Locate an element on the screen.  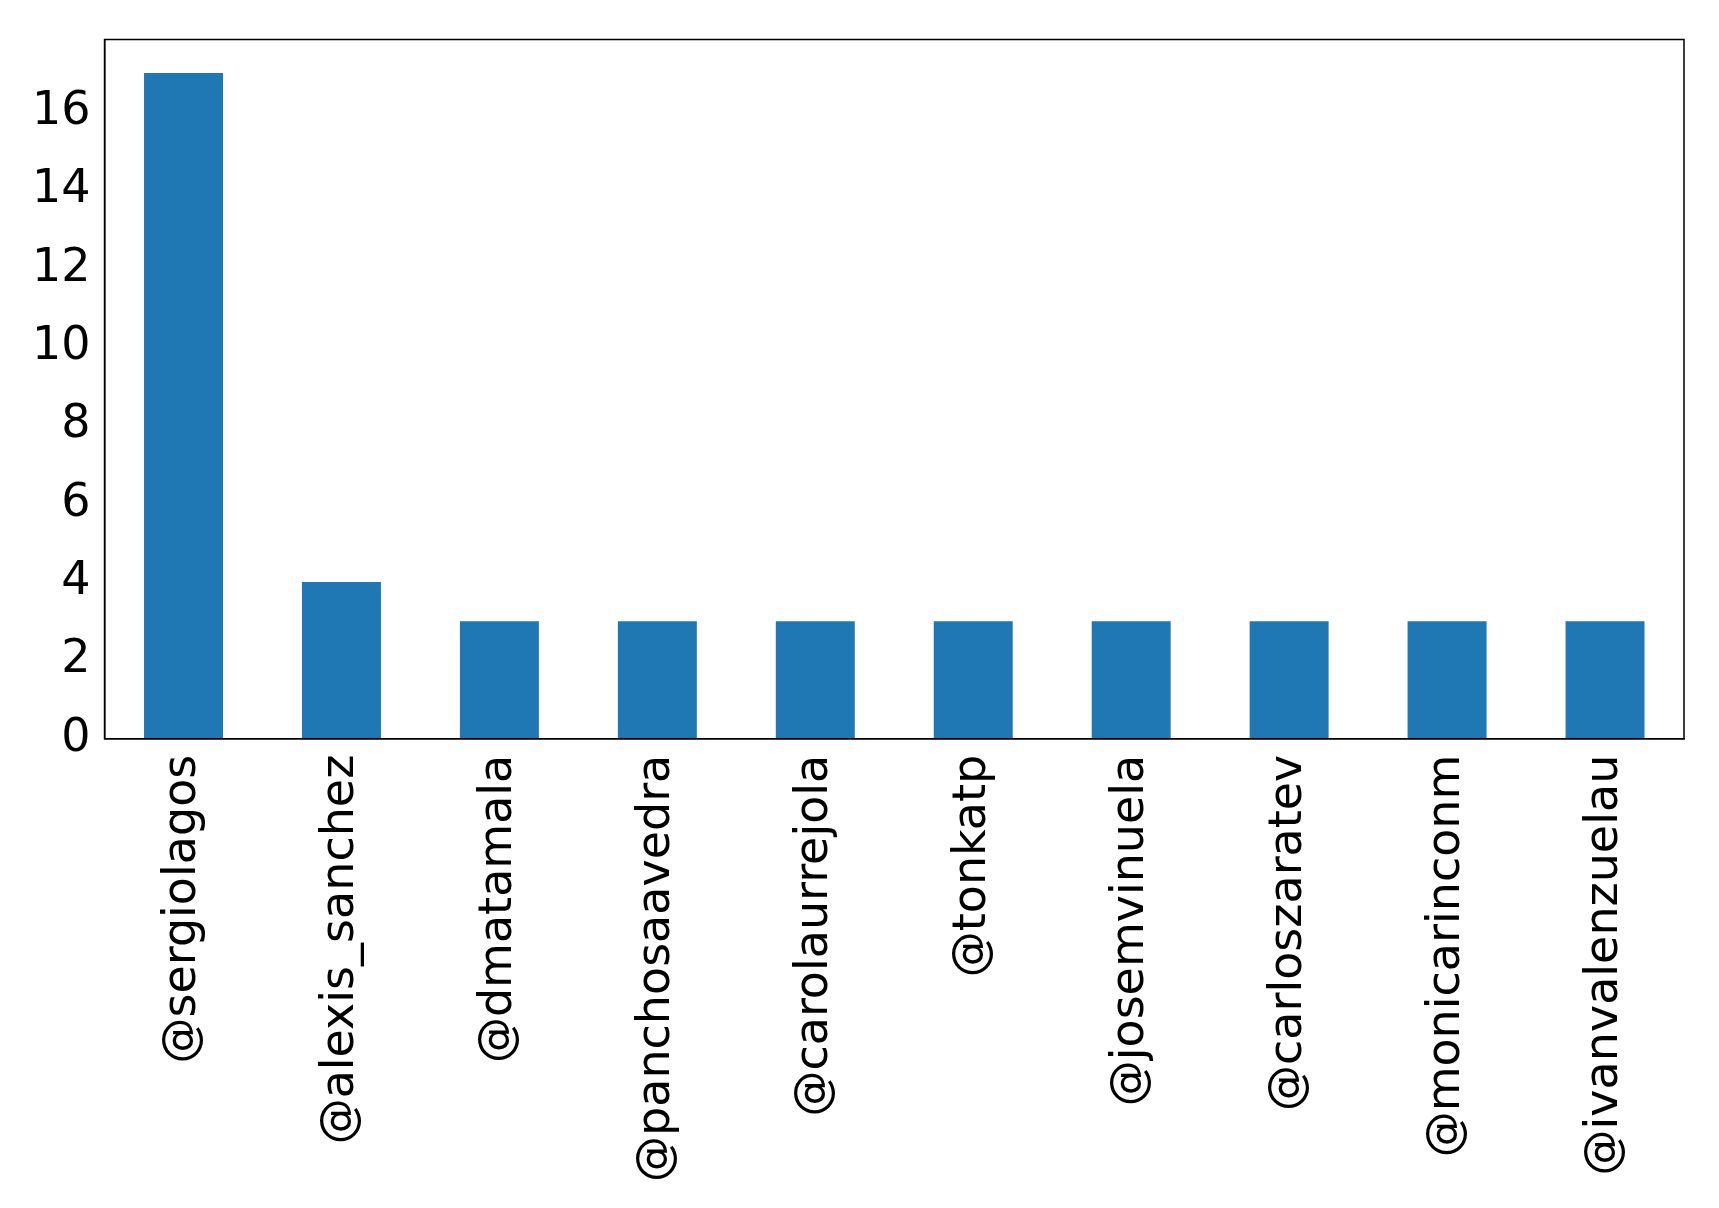
y-tick-label: 14 is located at coordinates (61, 186).